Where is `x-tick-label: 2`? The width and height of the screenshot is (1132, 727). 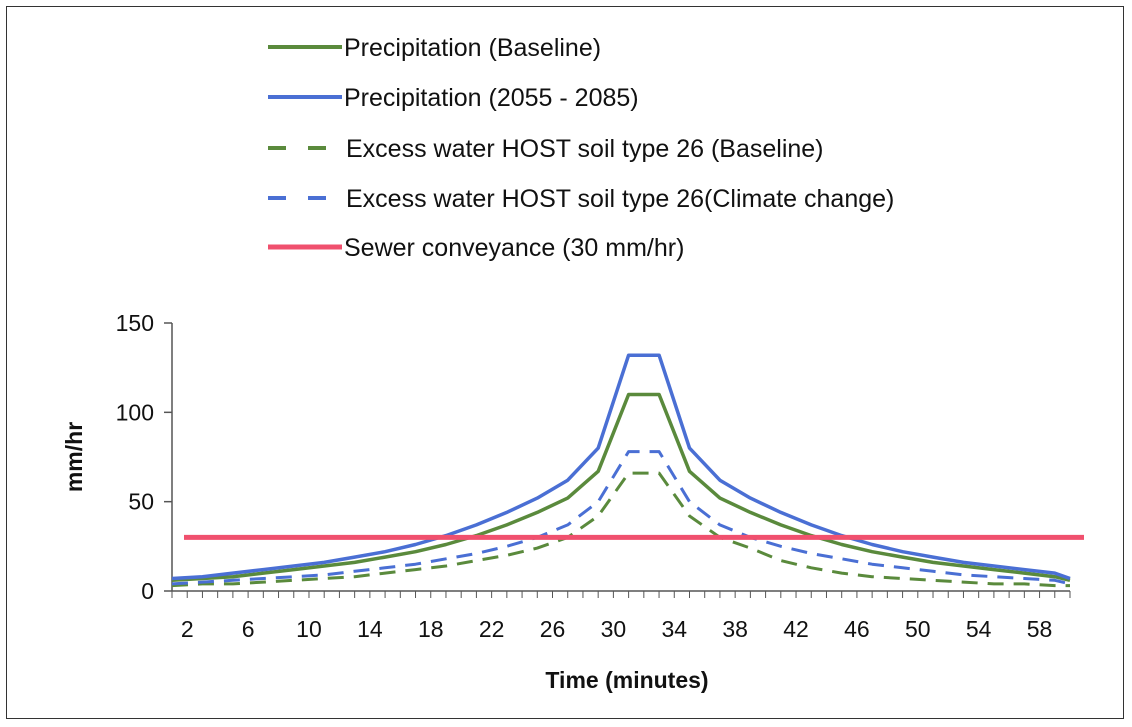
x-tick-label: 2 is located at coordinates (187, 629).